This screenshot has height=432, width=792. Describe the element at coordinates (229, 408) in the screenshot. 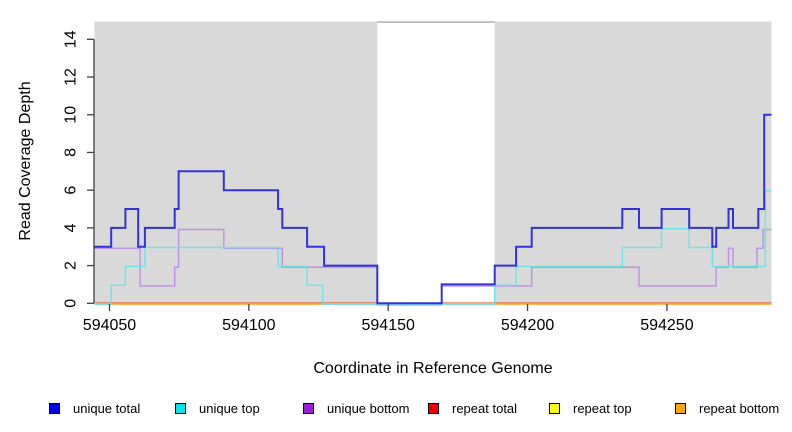

I see `legend-item-label: unique top` at that location.